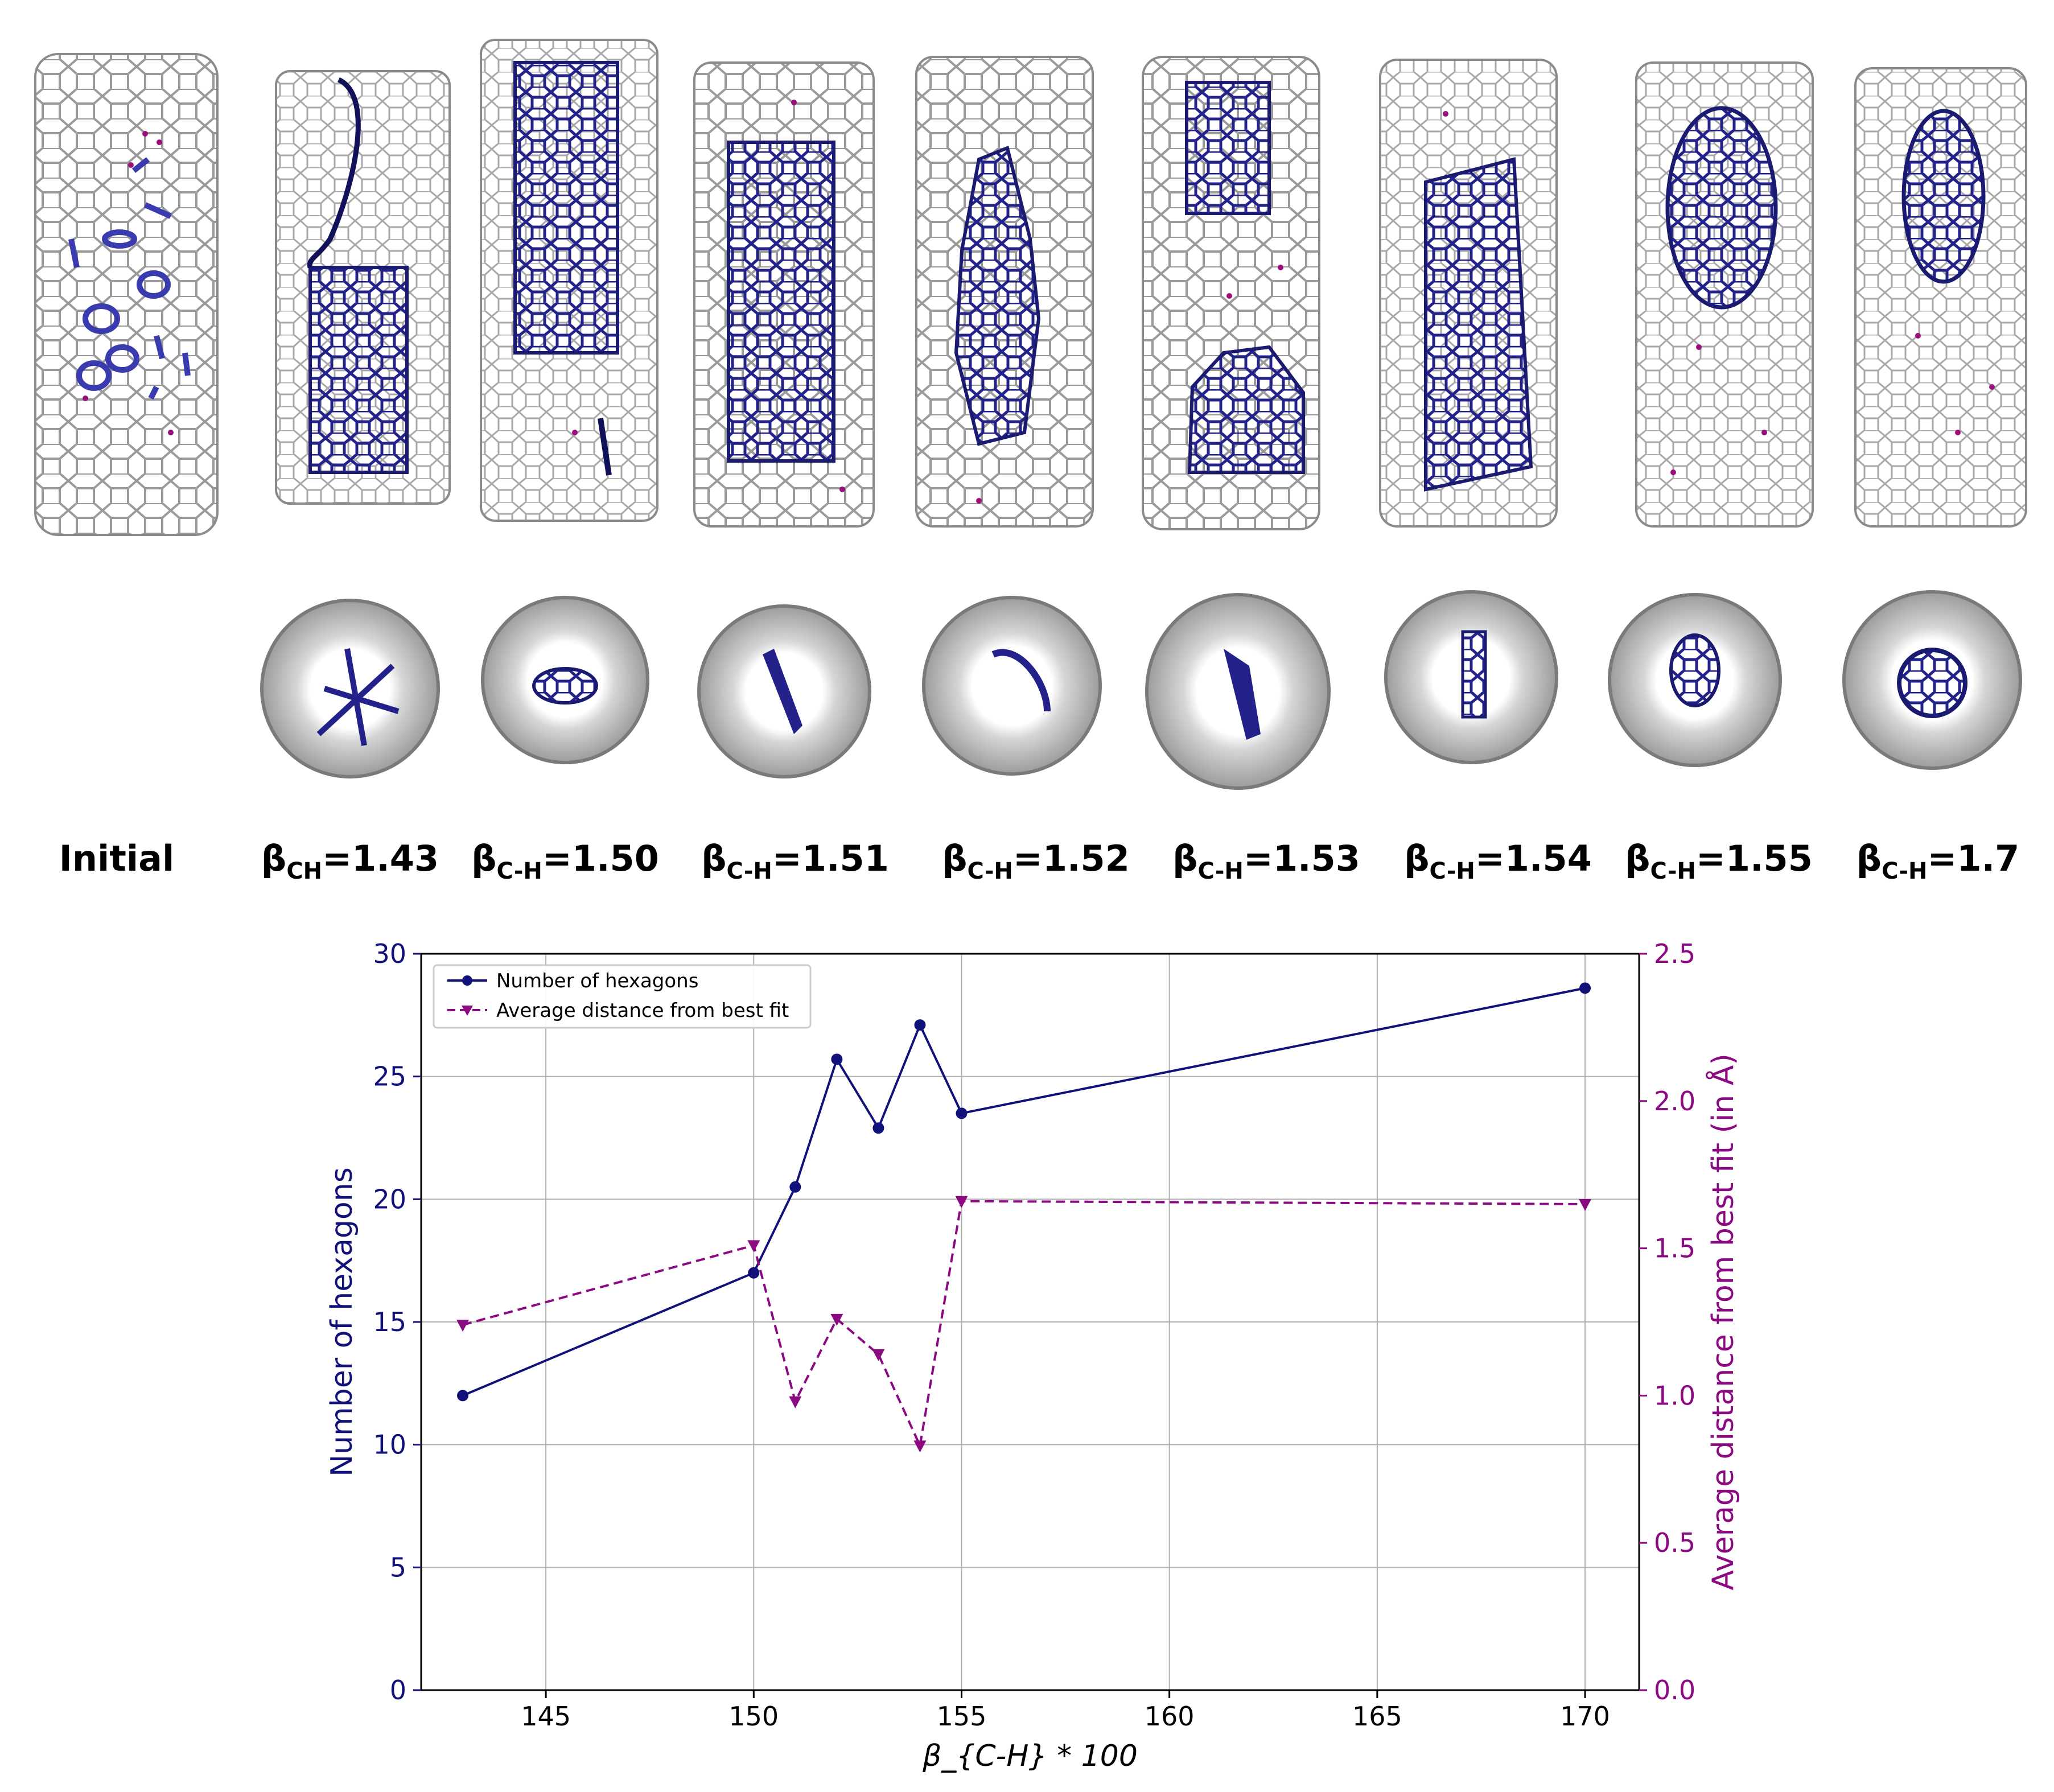 The image size is (2054, 1792). I want to click on legend-marker-distance, so click(467, 1011).